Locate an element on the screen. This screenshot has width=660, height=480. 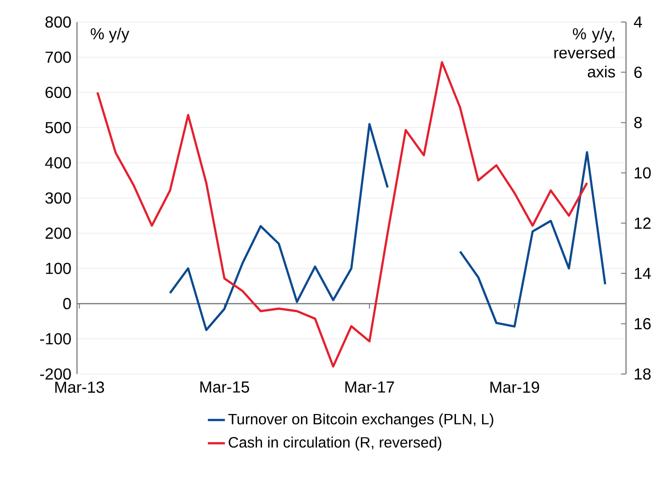
x-tick-label: Mar-19 is located at coordinates (515, 387).